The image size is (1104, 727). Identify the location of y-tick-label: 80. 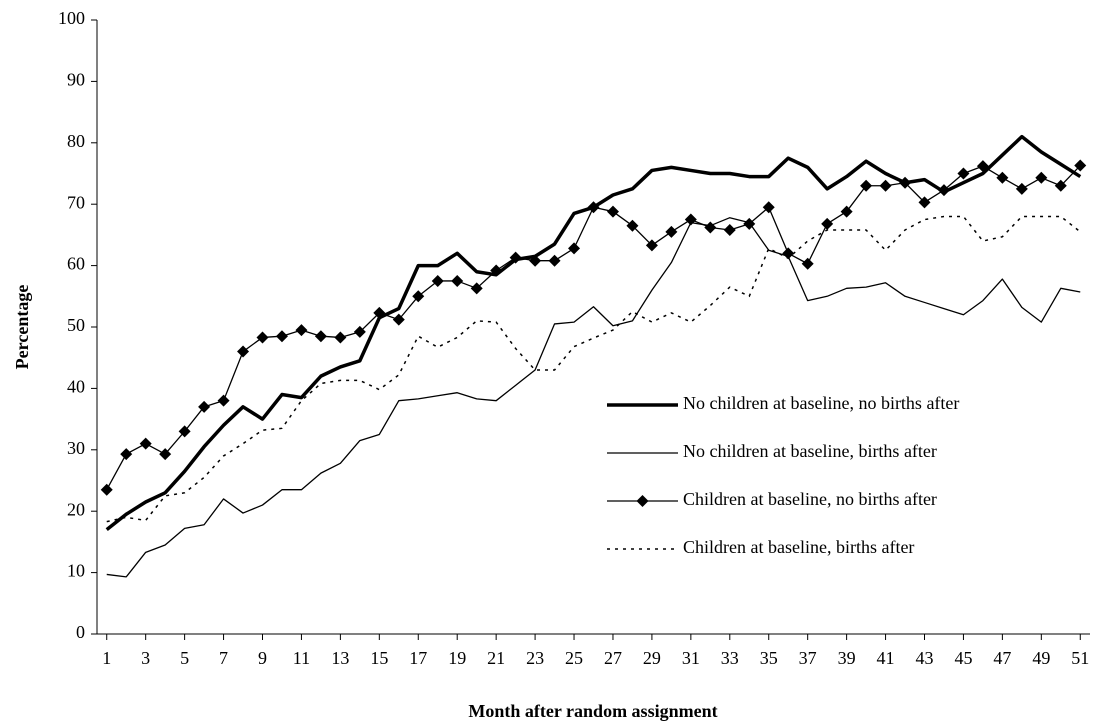
(76, 141).